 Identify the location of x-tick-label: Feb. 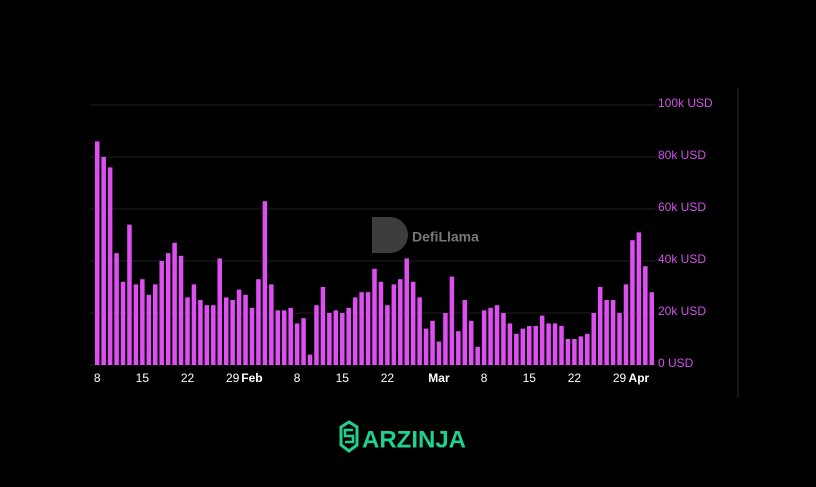
(251, 378).